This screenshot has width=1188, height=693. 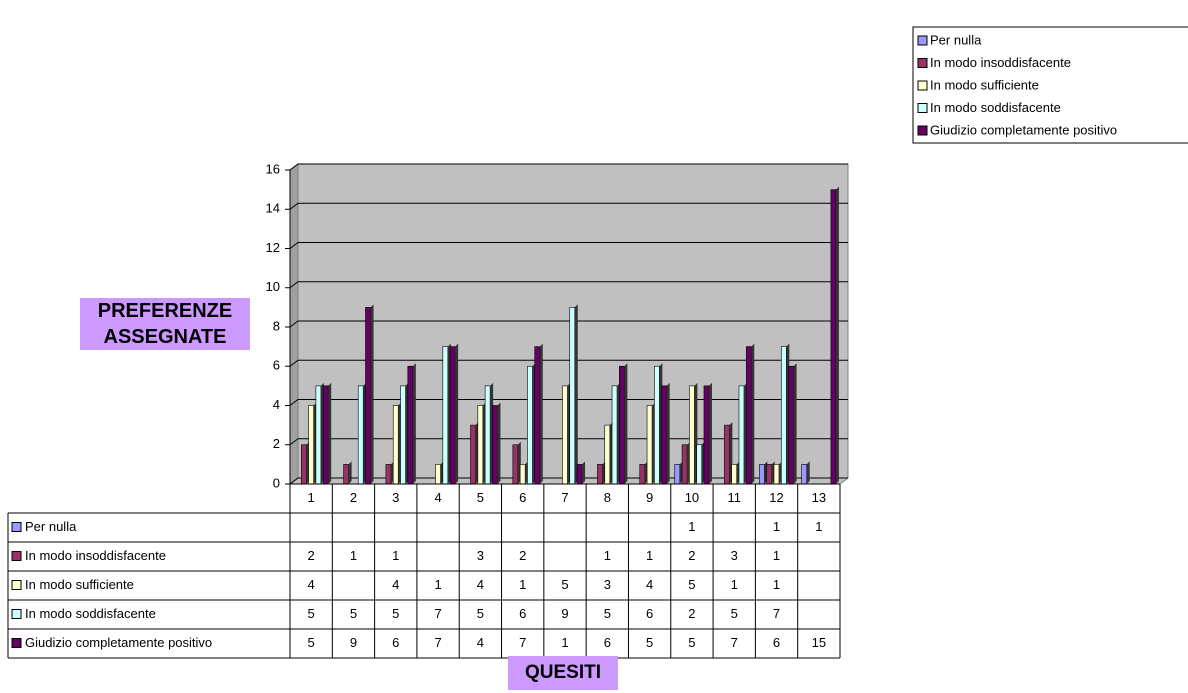 What do you see at coordinates (273, 168) in the screenshot?
I see `y-tick-label: 16` at bounding box center [273, 168].